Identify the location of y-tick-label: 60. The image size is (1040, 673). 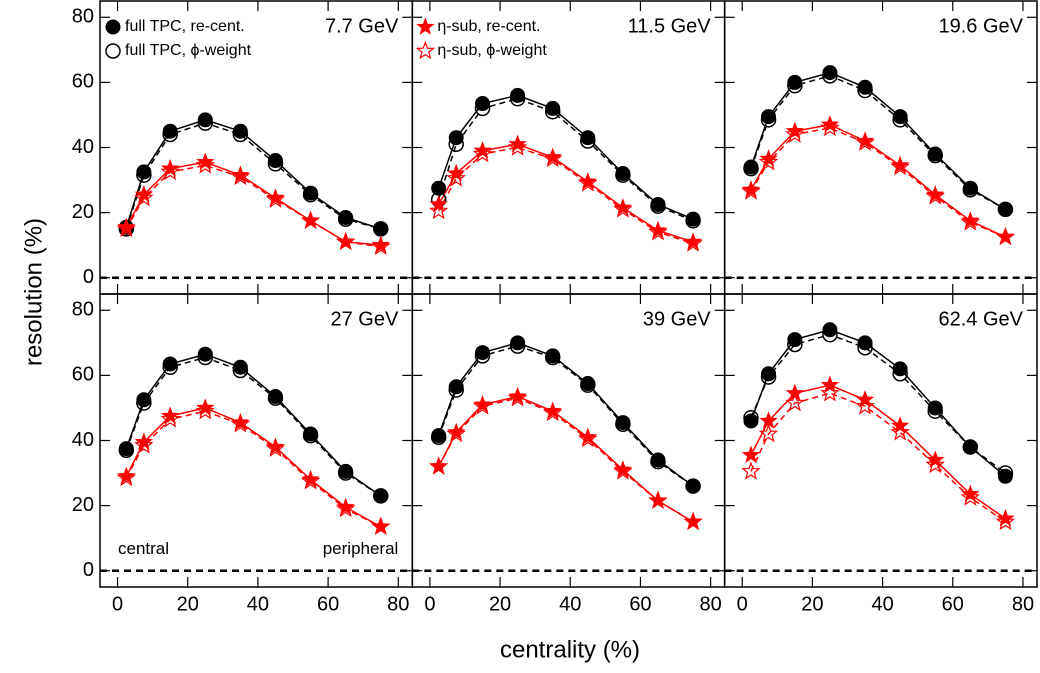
(83, 375).